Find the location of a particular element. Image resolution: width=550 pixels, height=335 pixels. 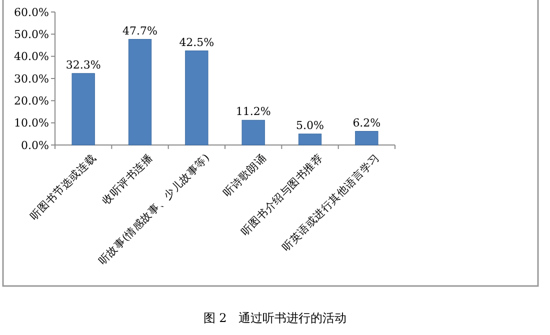

y-tick-label: 0.0% is located at coordinates (35, 145).